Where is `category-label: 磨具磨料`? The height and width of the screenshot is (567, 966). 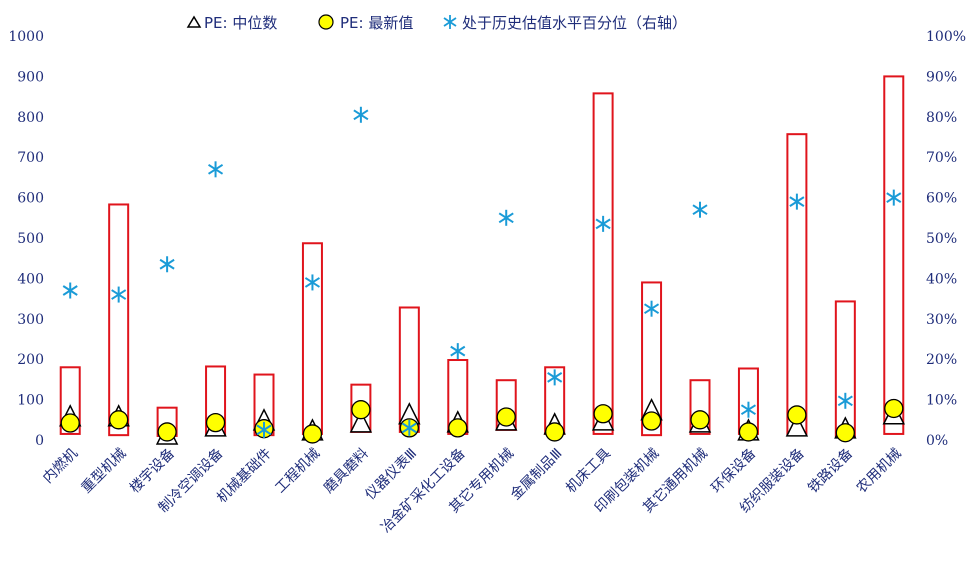 category-label: 磨具磨料 is located at coordinates (346, 471).